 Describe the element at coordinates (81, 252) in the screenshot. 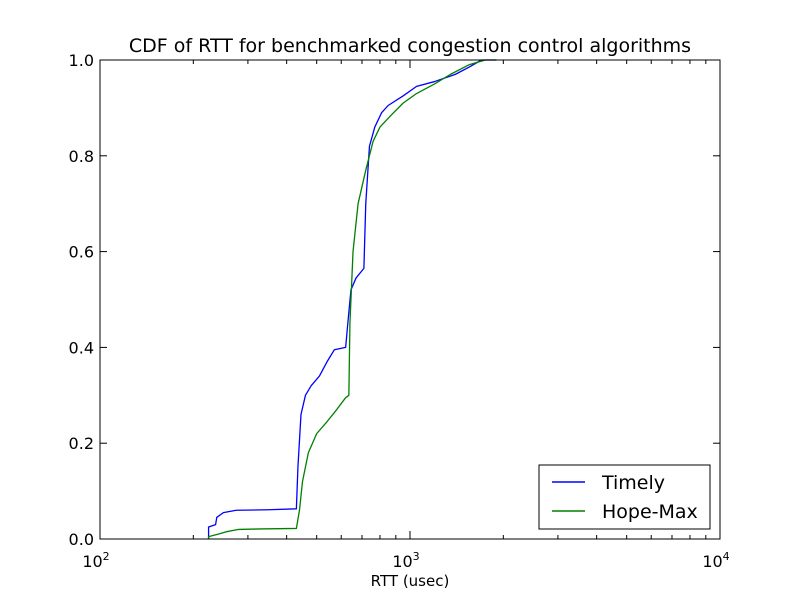

I see `y-tick-label: 0.6` at that location.